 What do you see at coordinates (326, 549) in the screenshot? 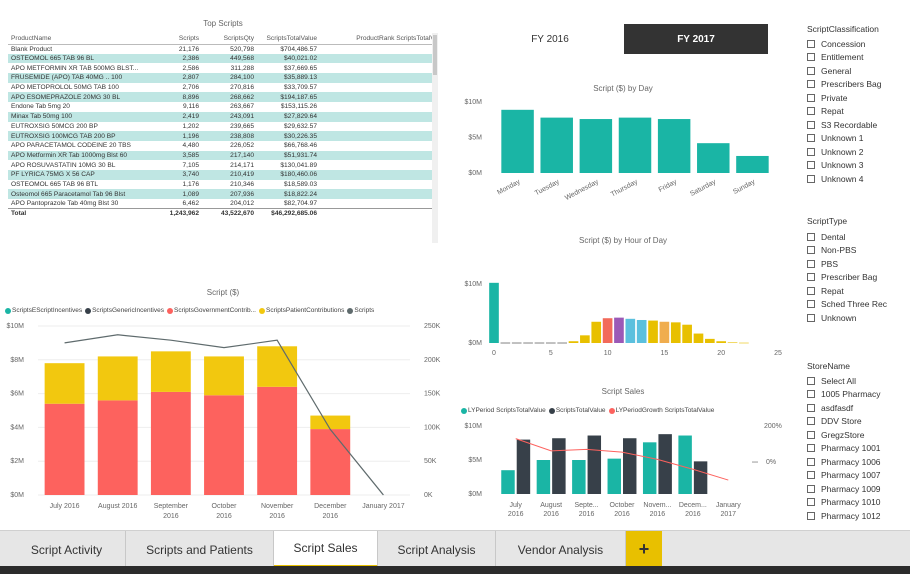
I see `tab-script-sales: Script Sales` at bounding box center [326, 549].